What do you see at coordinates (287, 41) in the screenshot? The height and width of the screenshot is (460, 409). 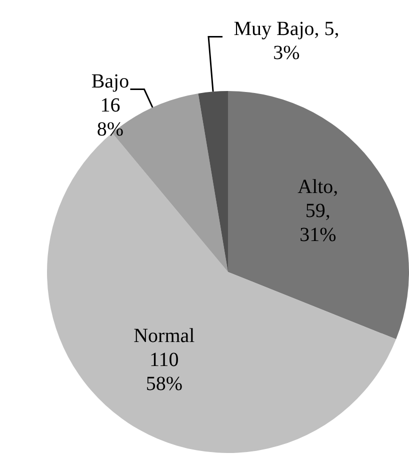 I see `slice-label: Muy Bajo, 5, 3%` at bounding box center [287, 41].